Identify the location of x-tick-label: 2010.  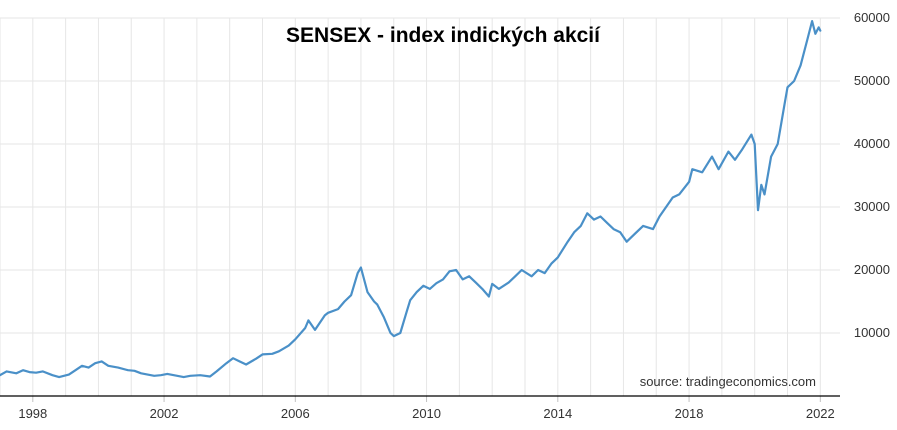
(426, 413).